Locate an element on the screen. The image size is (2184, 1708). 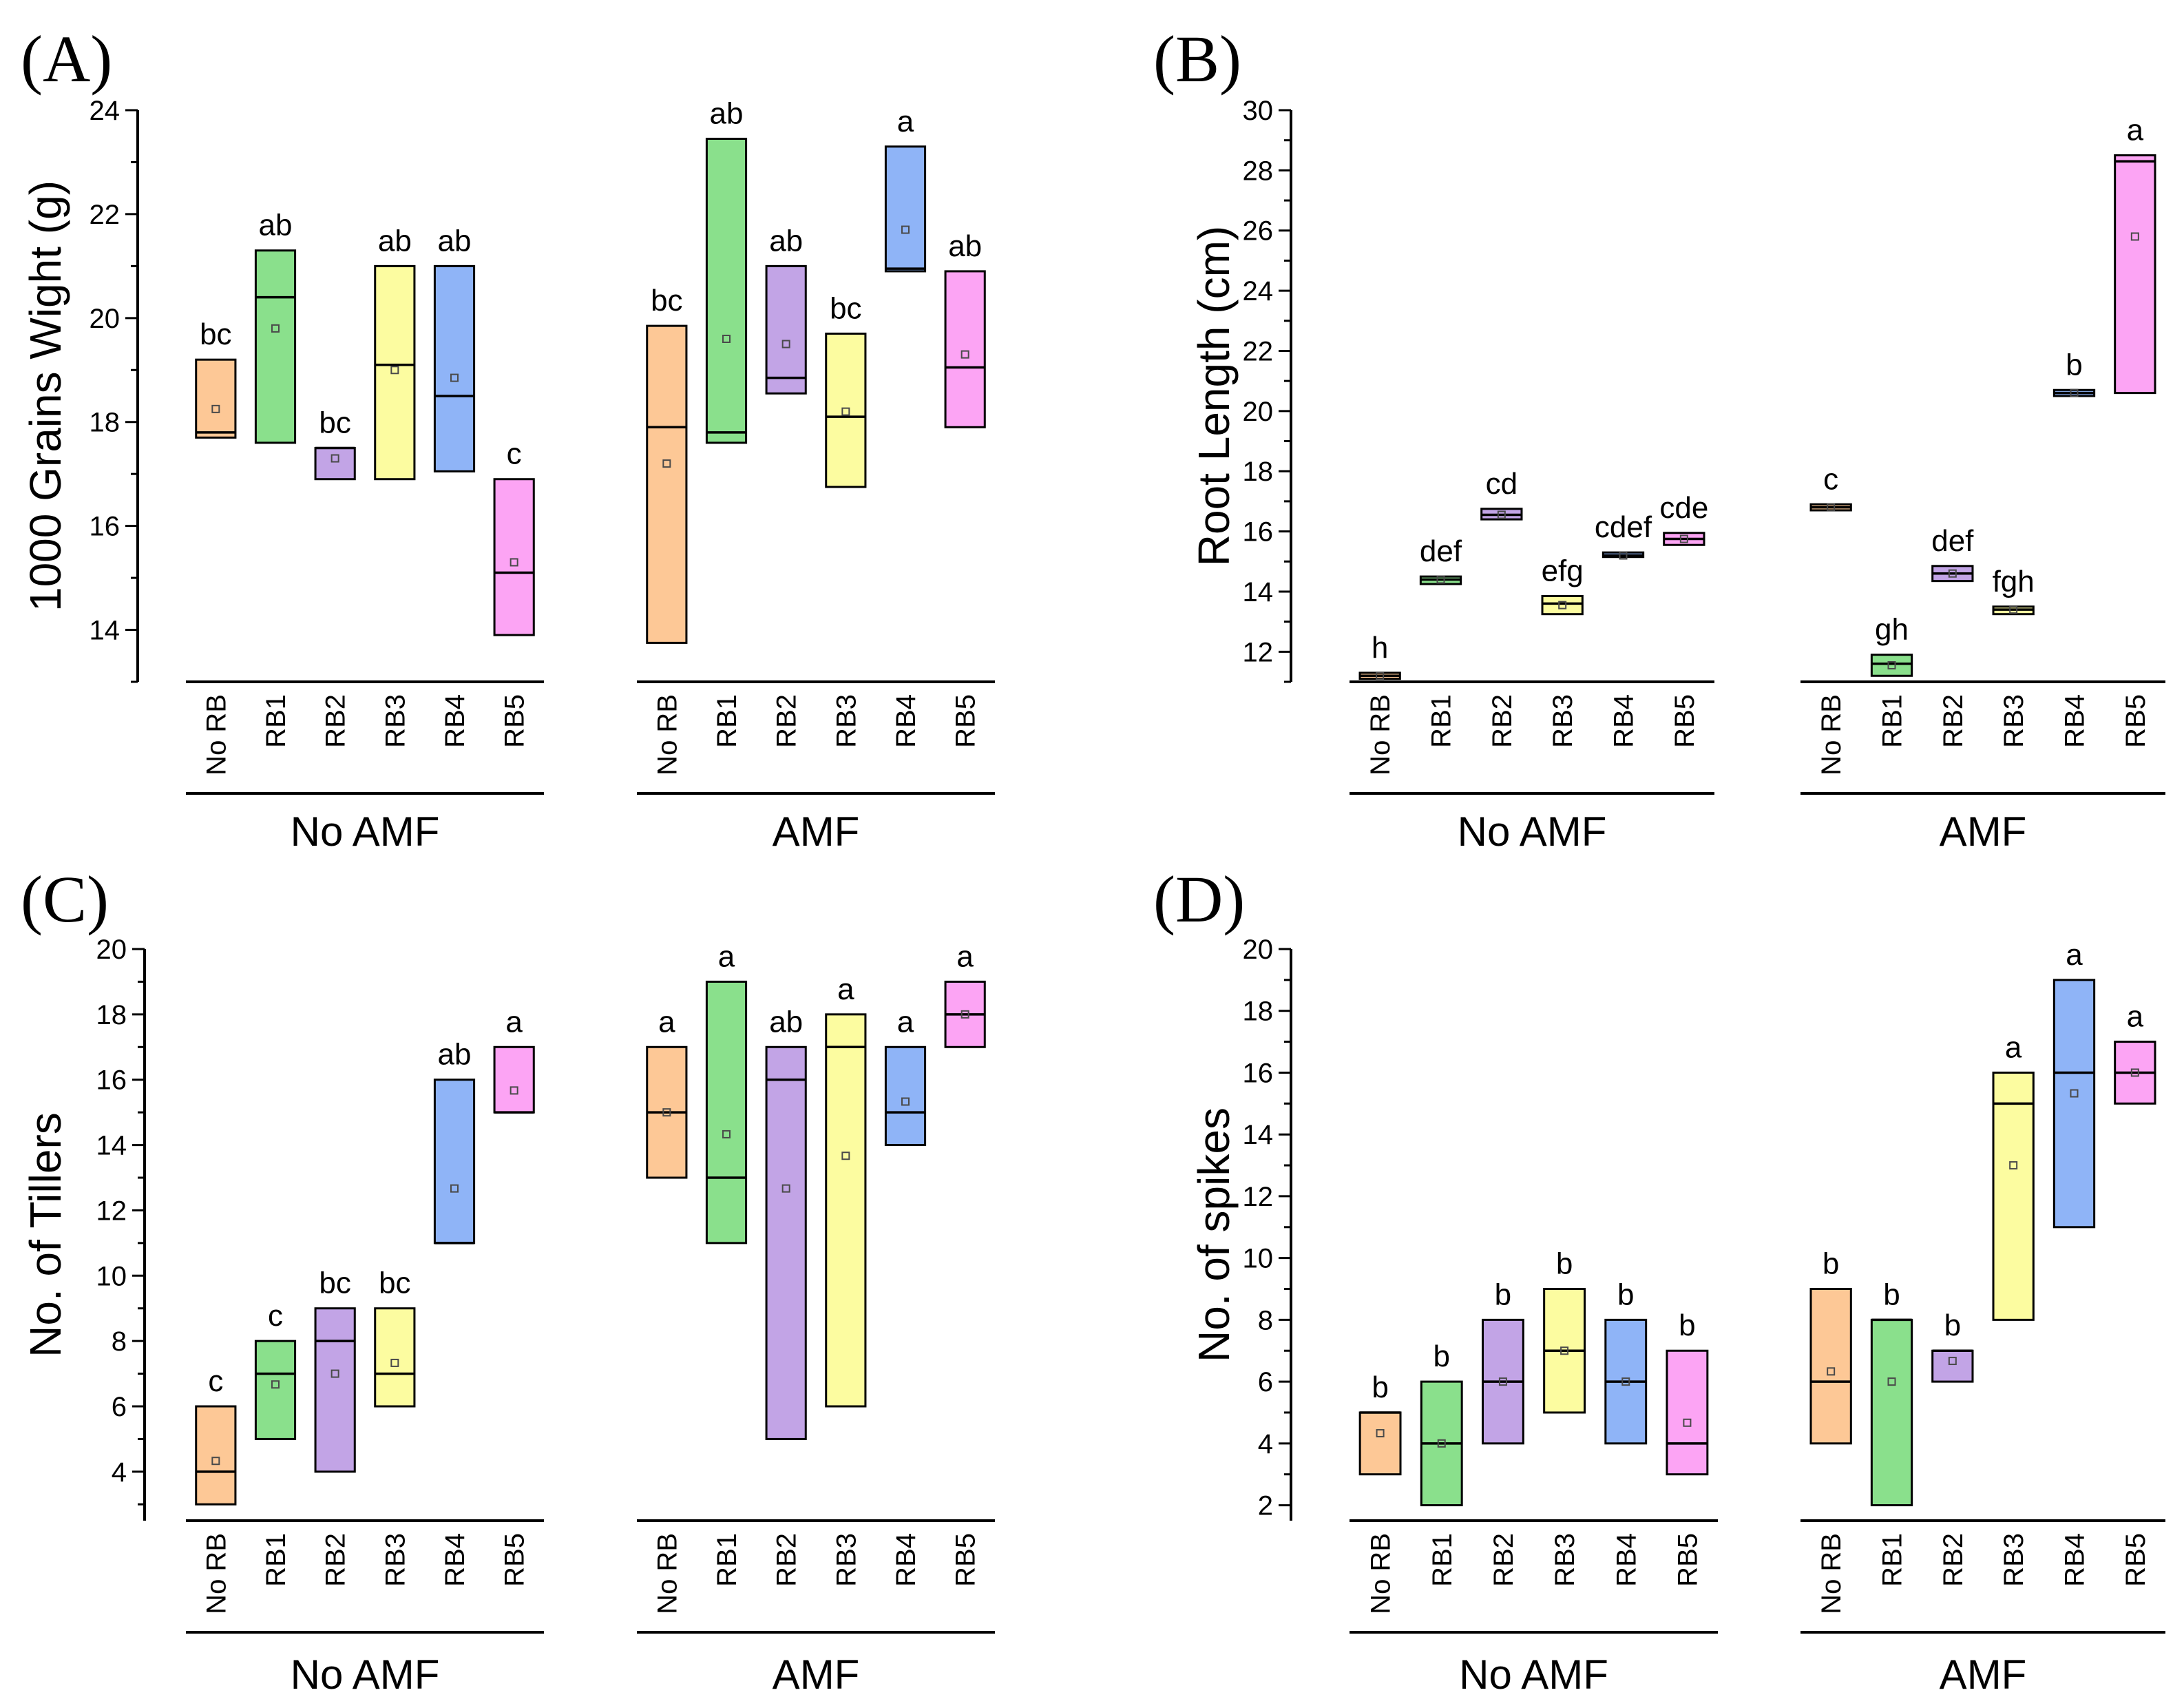
panel-b-group-amf-box-rb3-mean-marker is located at coordinates (2013, 610).